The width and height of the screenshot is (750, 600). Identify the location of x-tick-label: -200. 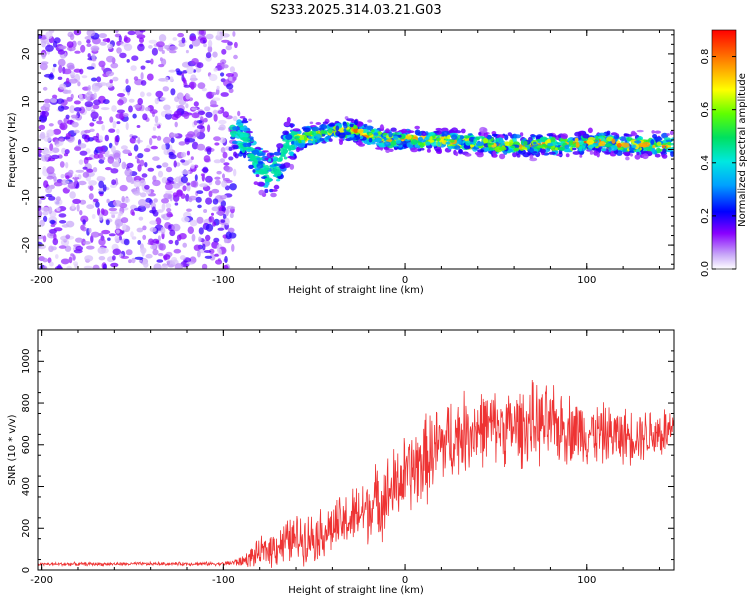
(41, 280).